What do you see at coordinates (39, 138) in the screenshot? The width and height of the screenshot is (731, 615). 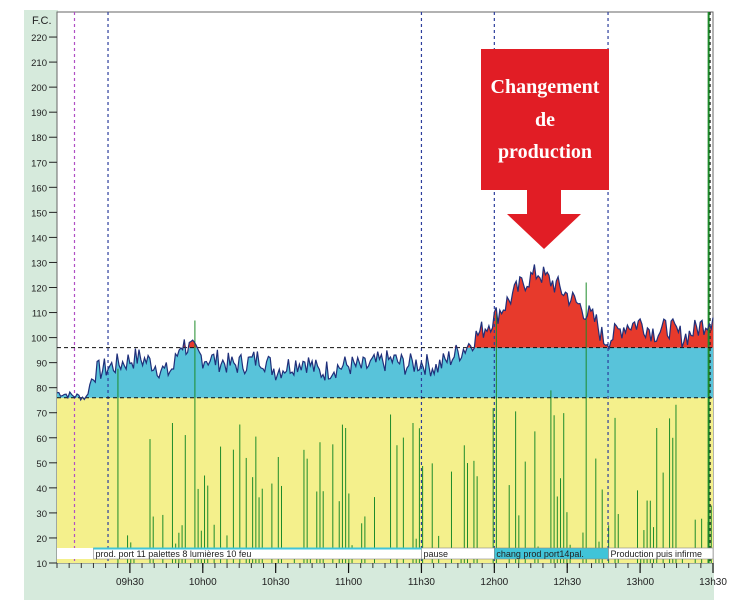 I see `y-tick-label: 180` at bounding box center [39, 138].